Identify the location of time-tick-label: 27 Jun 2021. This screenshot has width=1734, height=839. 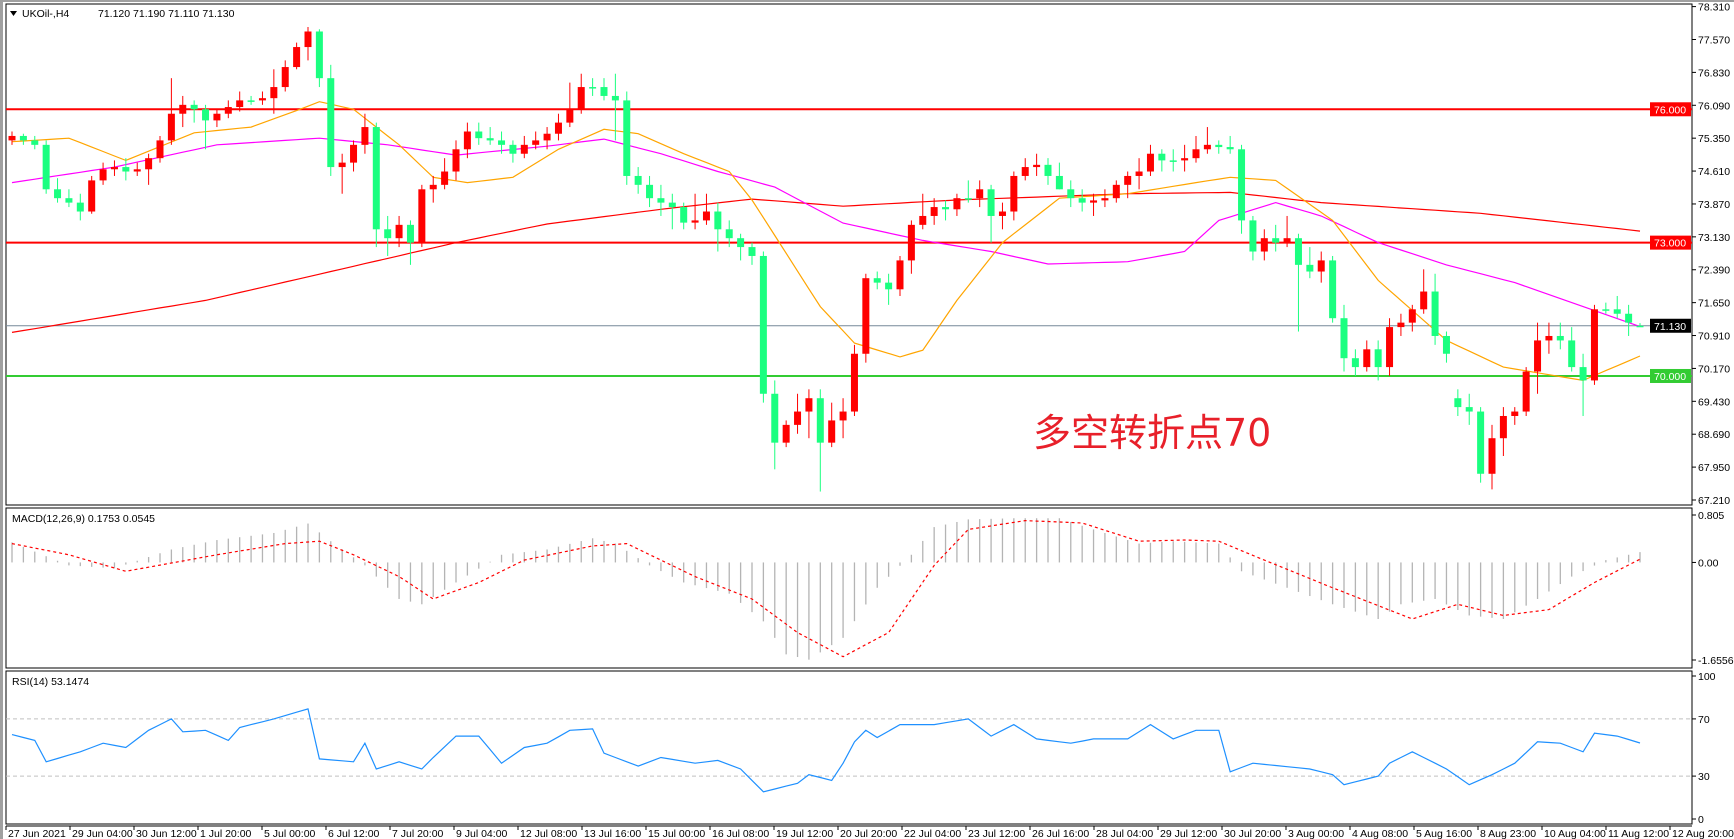
(37, 833).